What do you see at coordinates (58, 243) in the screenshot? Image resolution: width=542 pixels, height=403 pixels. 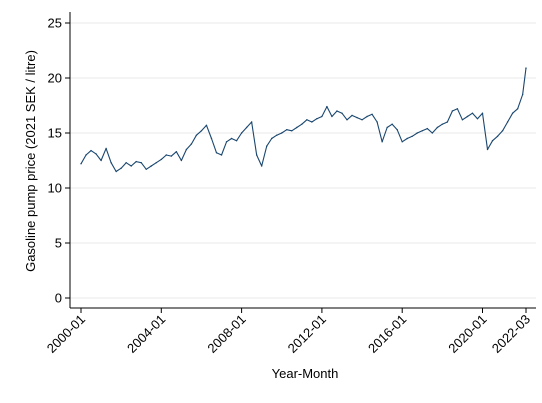 I see `y-tick-label: 5` at bounding box center [58, 243].